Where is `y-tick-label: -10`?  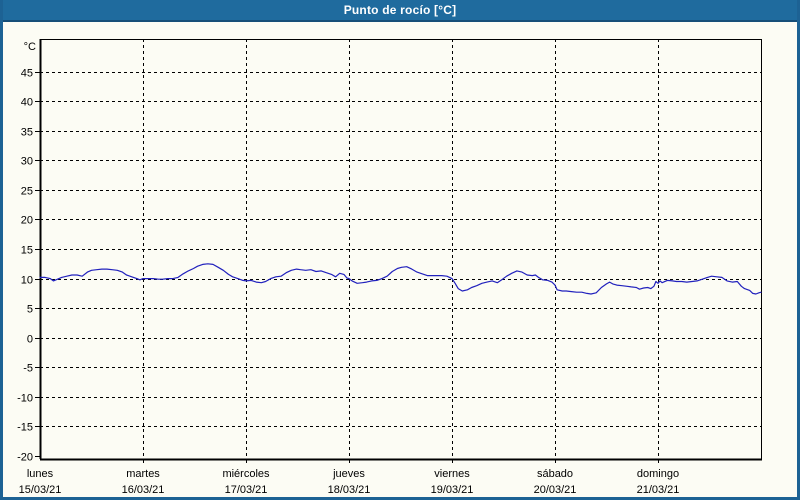 y-tick-label: -10 is located at coordinates (25, 399).